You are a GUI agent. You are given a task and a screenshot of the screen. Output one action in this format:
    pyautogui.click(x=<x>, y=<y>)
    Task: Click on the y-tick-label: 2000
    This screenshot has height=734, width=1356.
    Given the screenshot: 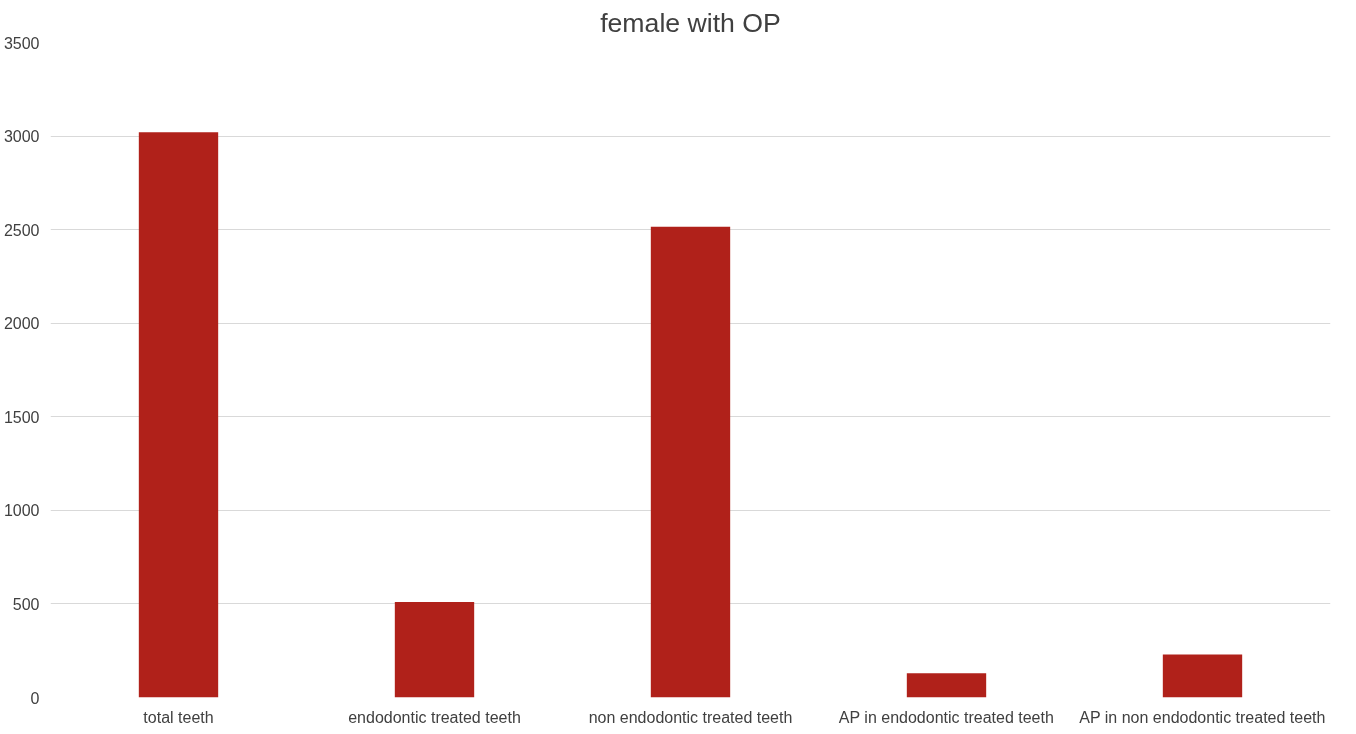 What is the action you would take?
    pyautogui.click(x=21, y=324)
    